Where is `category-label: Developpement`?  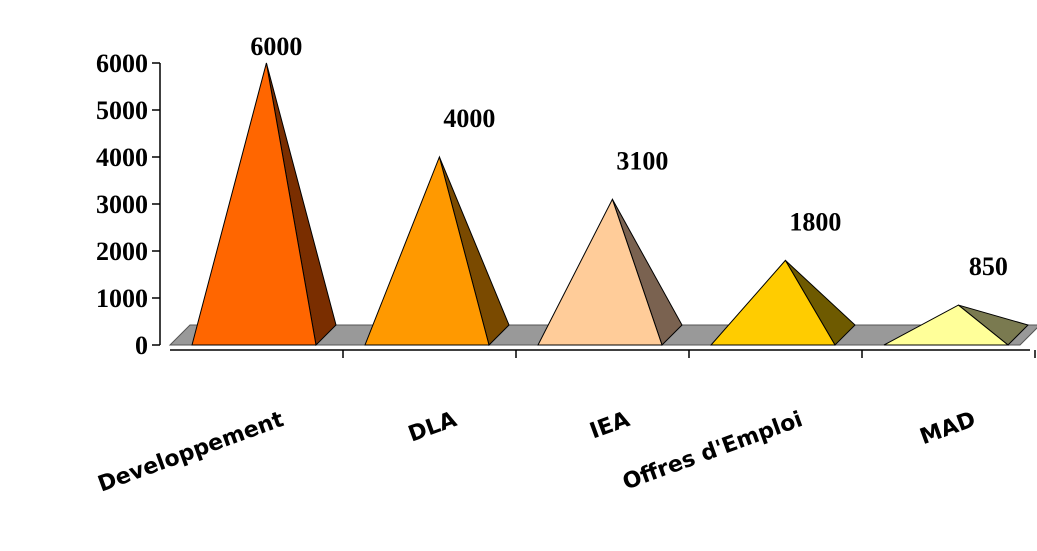
category-label: Developpement is located at coordinates (191, 452).